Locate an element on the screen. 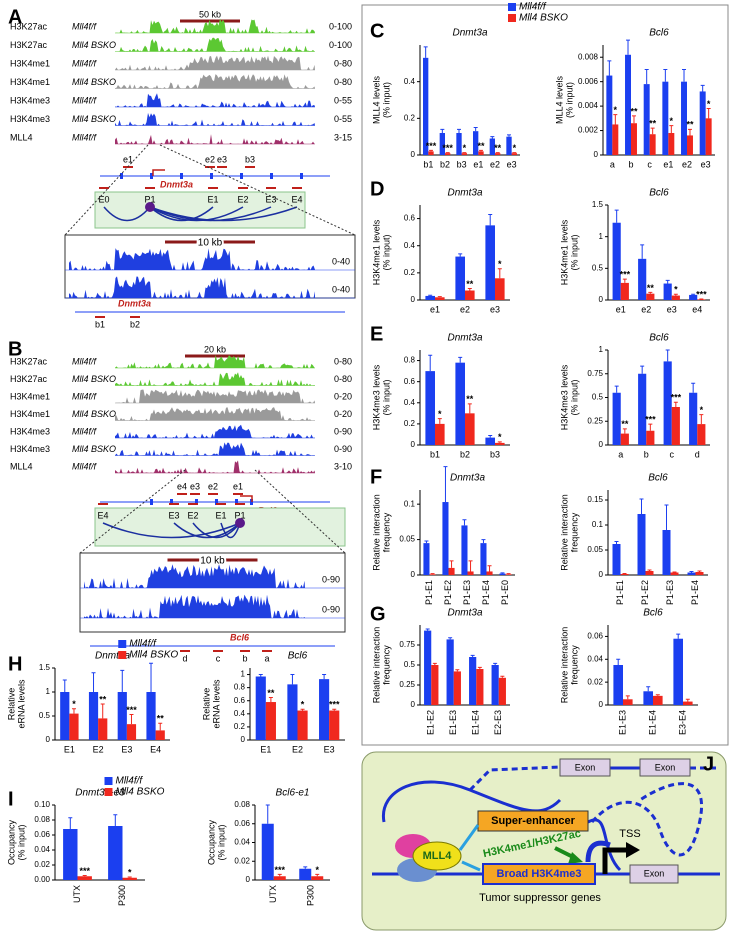 The height and width of the screenshot is (935, 733). track-mark: H3K4me1 is located at coordinates (30, 82).